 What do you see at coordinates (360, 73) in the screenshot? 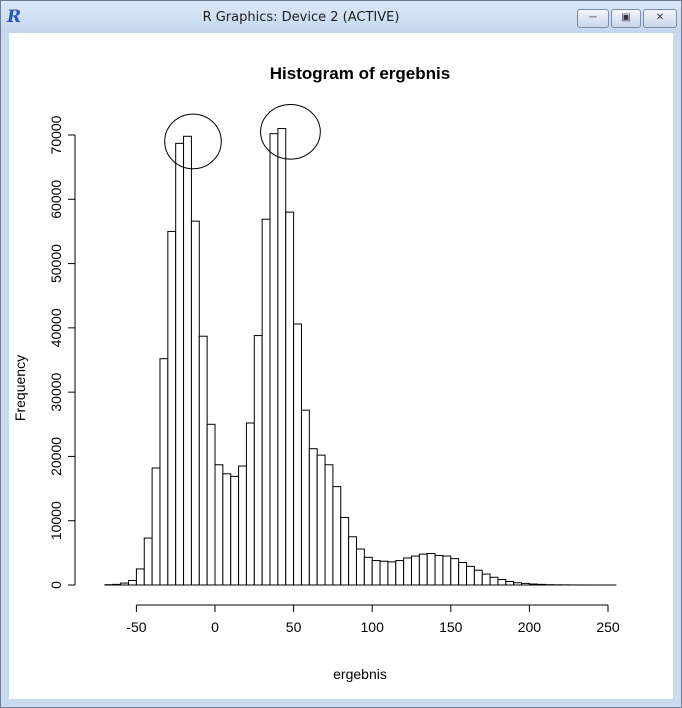
I see `chart-title: Histogram of ergebnis` at bounding box center [360, 73].